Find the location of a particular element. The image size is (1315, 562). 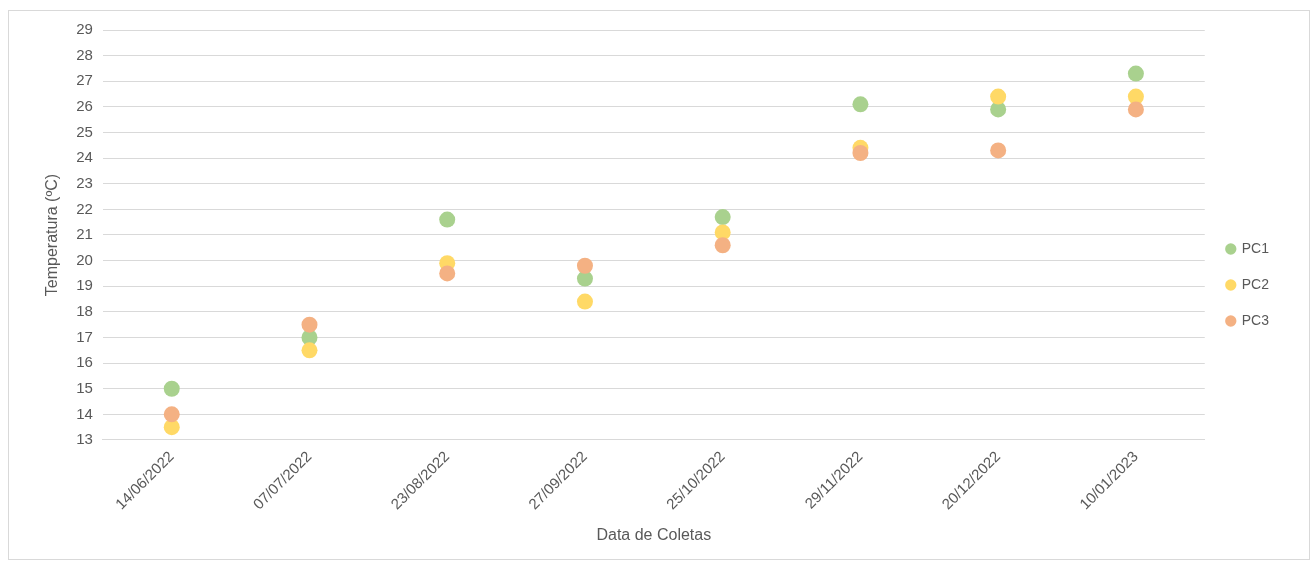

y-tick-label: 25 is located at coordinates (84, 131).